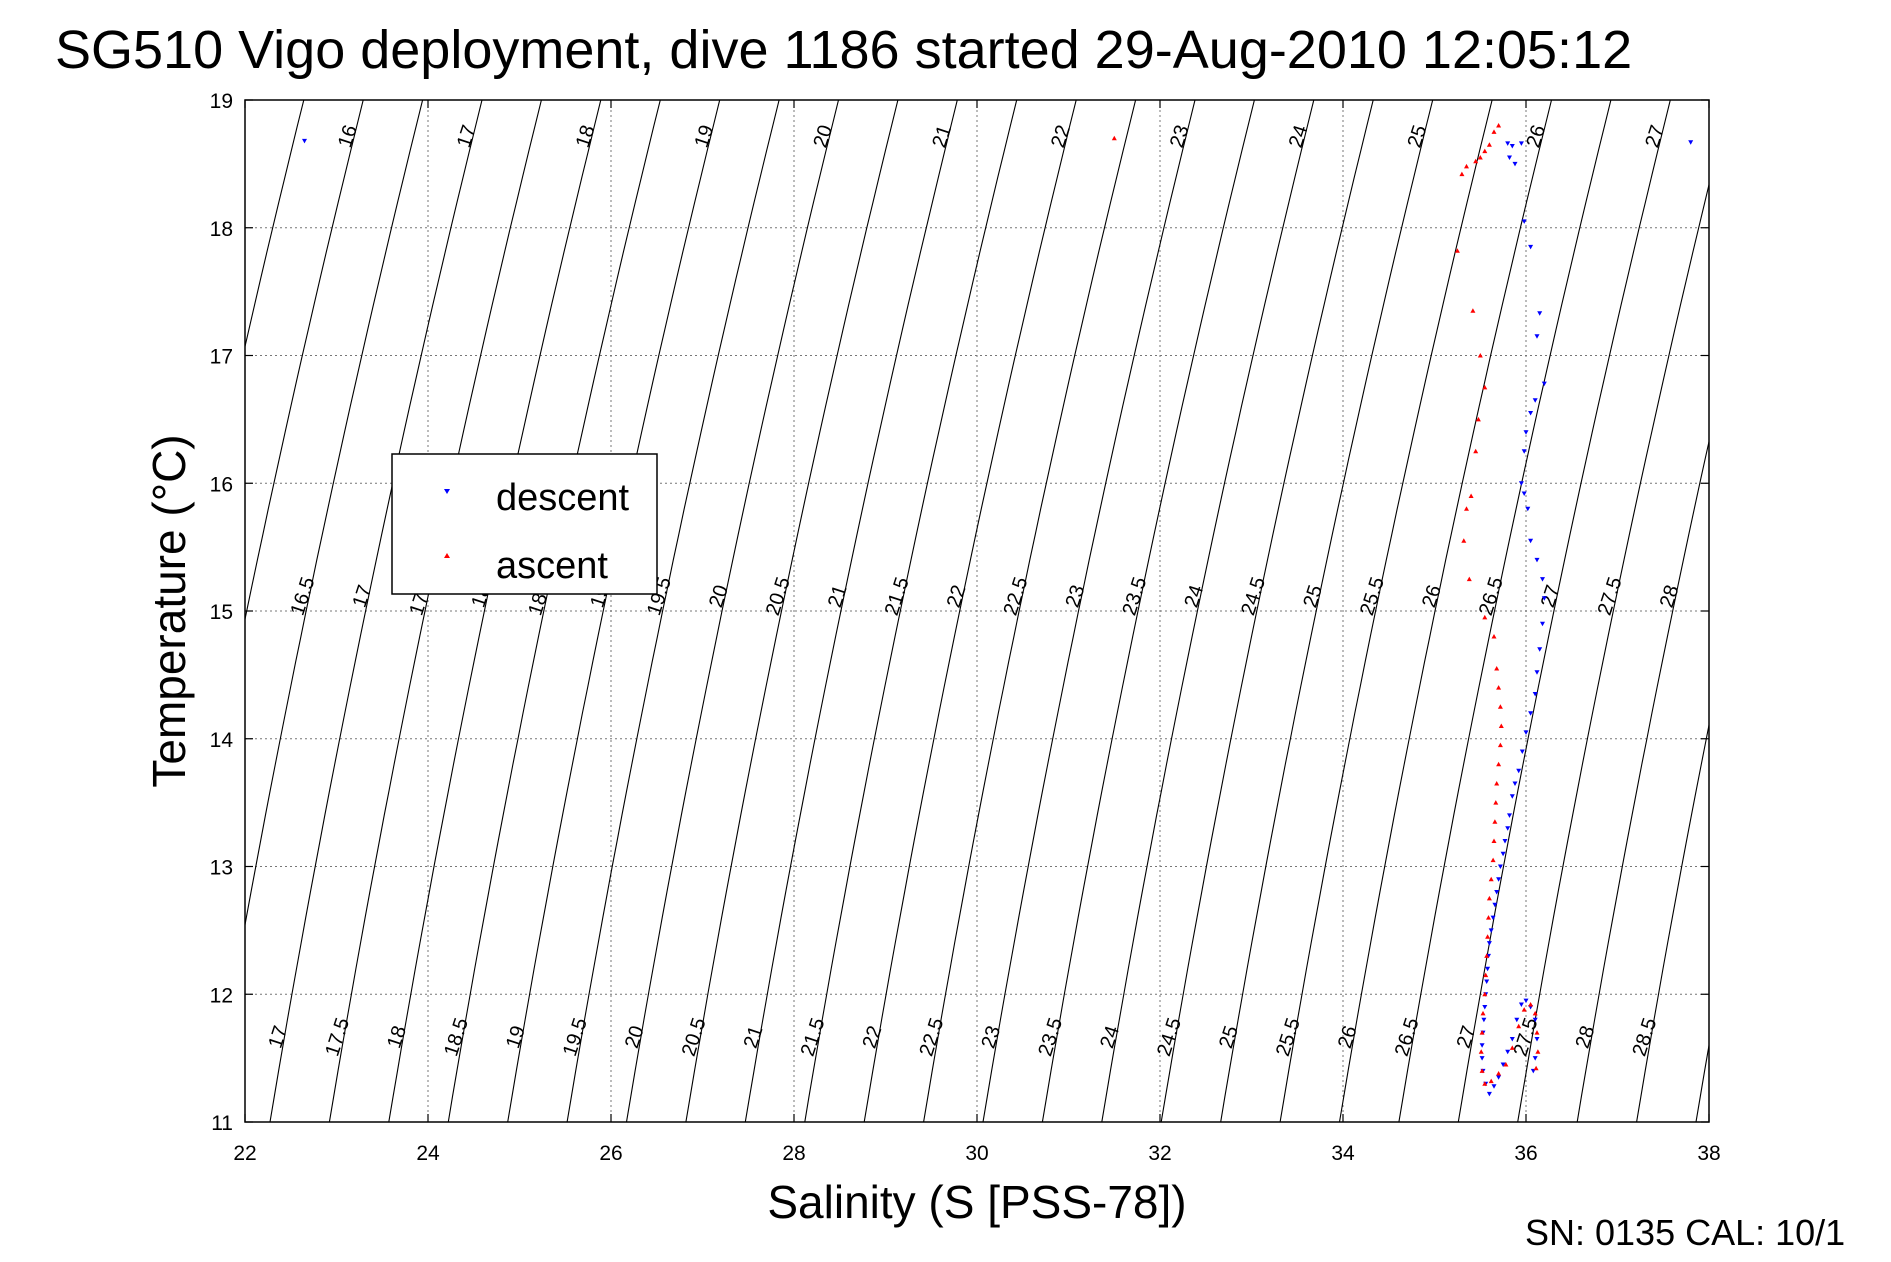 This screenshot has height=1262, width=1891. What do you see at coordinates (428, 1153) in the screenshot?
I see `x-tick-label: 24` at bounding box center [428, 1153].